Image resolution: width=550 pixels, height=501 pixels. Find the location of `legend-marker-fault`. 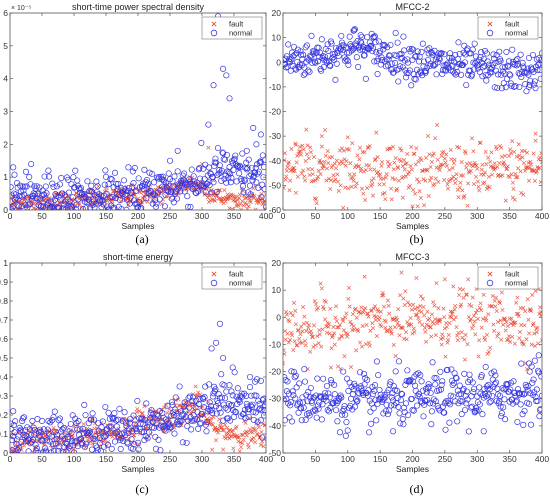

legend-marker-fault is located at coordinates (490, 24).